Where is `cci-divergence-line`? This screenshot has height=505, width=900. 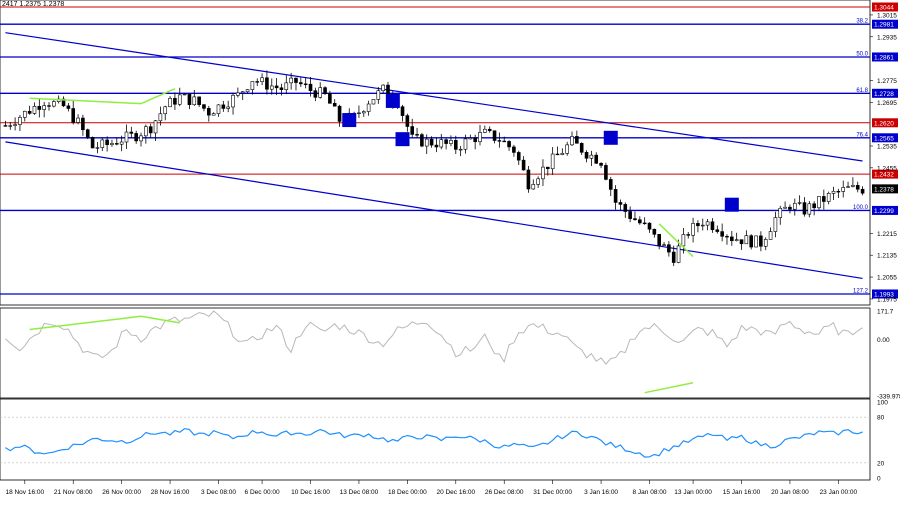
cci-divergence-line is located at coordinates (85, 323).